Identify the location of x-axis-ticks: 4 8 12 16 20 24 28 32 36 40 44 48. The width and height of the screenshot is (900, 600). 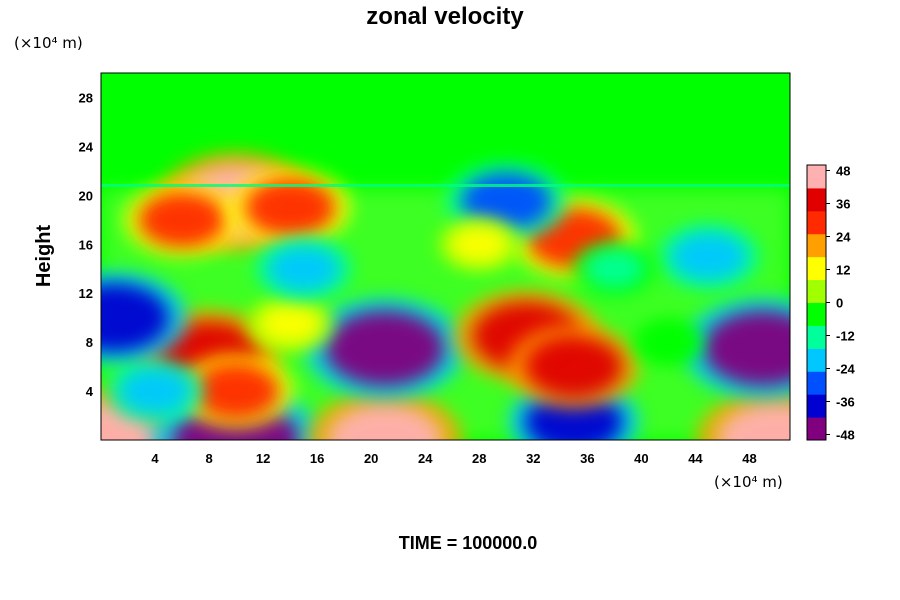
(453, 458).